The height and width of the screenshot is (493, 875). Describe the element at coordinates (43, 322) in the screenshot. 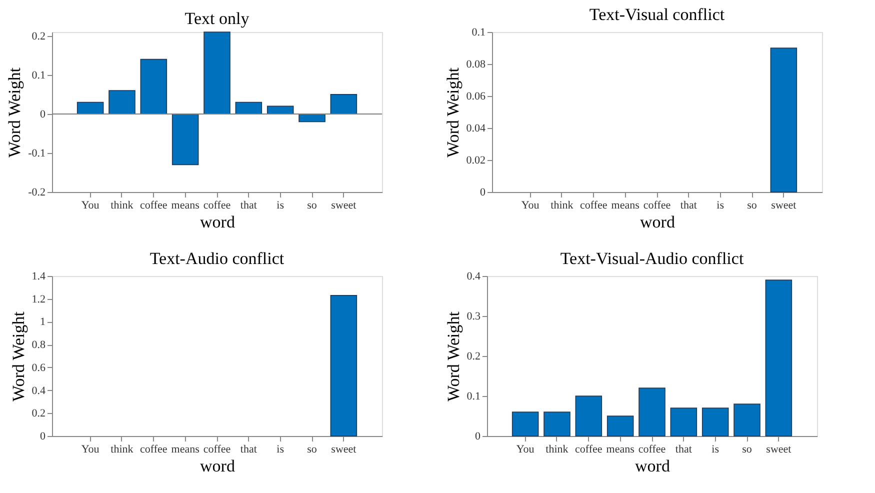

I see `y-tick-label: 1` at that location.